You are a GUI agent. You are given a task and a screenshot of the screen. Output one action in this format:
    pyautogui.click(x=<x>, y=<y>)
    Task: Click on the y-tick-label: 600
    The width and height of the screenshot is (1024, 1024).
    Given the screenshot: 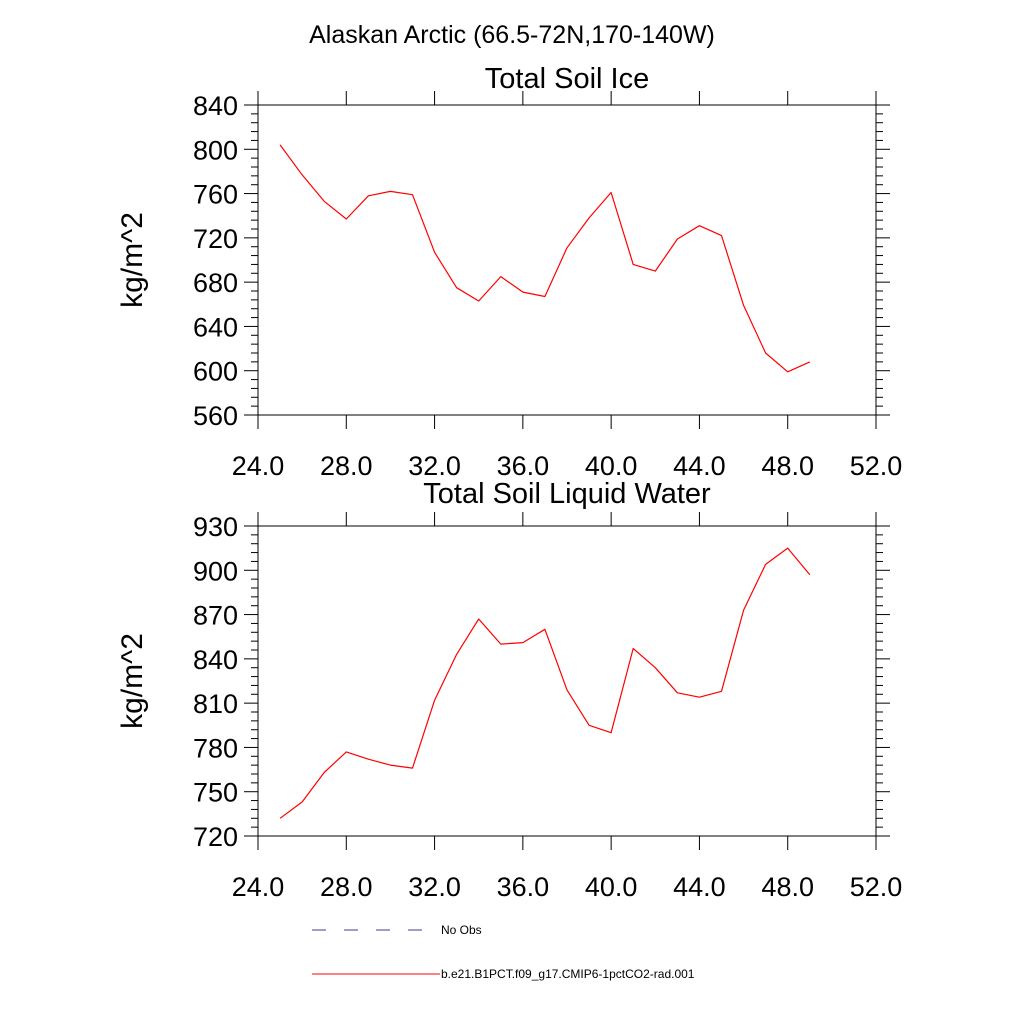 What is the action you would take?
    pyautogui.click(x=215, y=372)
    